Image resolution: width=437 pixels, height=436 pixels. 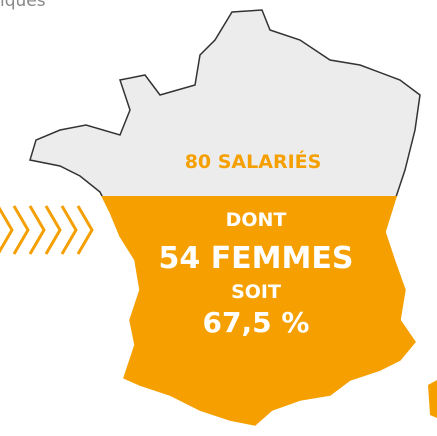 I want to click on corsica-fragment, so click(x=432, y=399).